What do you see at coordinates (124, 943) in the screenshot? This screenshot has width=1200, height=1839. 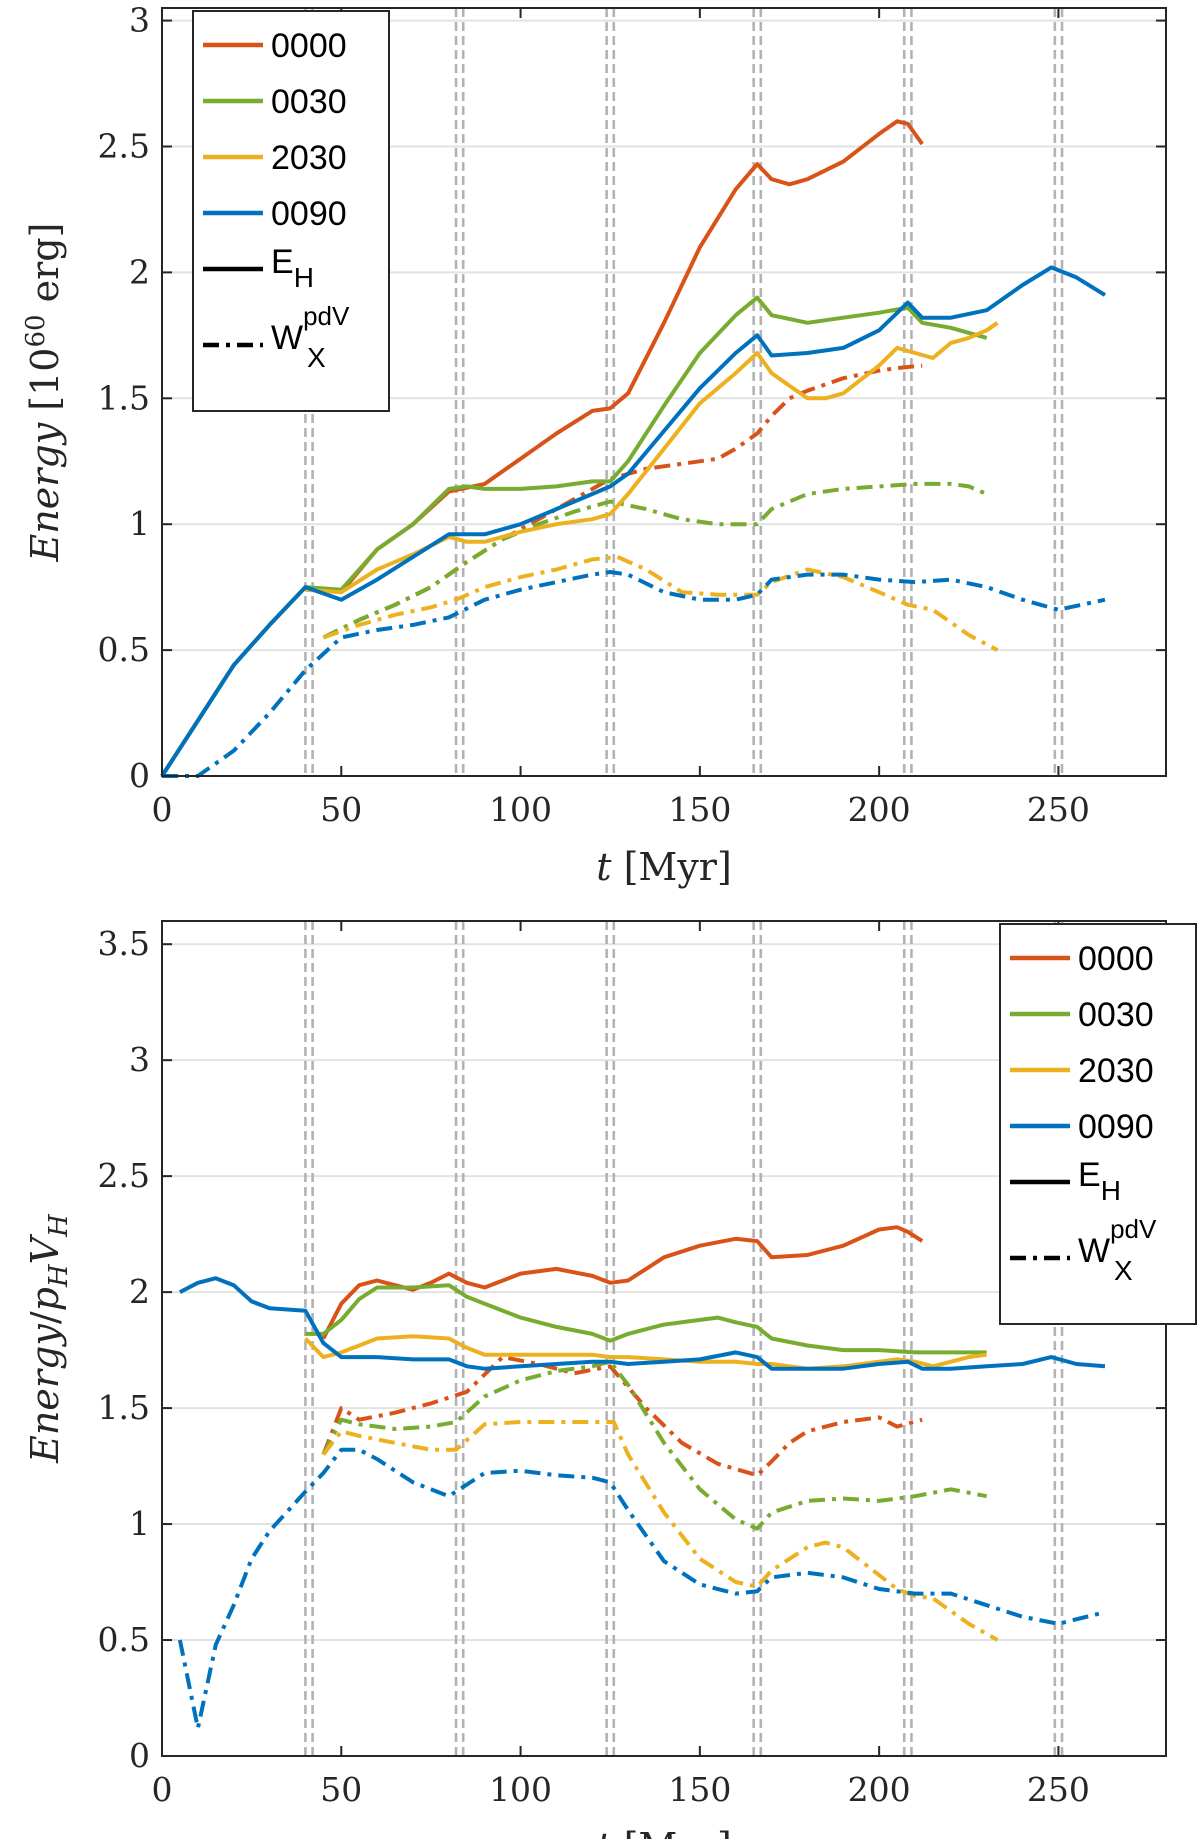 I see `y-tick-label: 3.5` at bounding box center [124, 943].